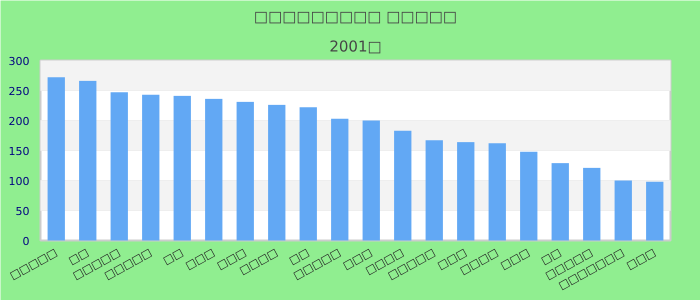 Image resolution: width=700 pixels, height=300 pixels. Describe the element at coordinates (173, 257) in the screenshot. I see `x-tick-label: □□` at that location.